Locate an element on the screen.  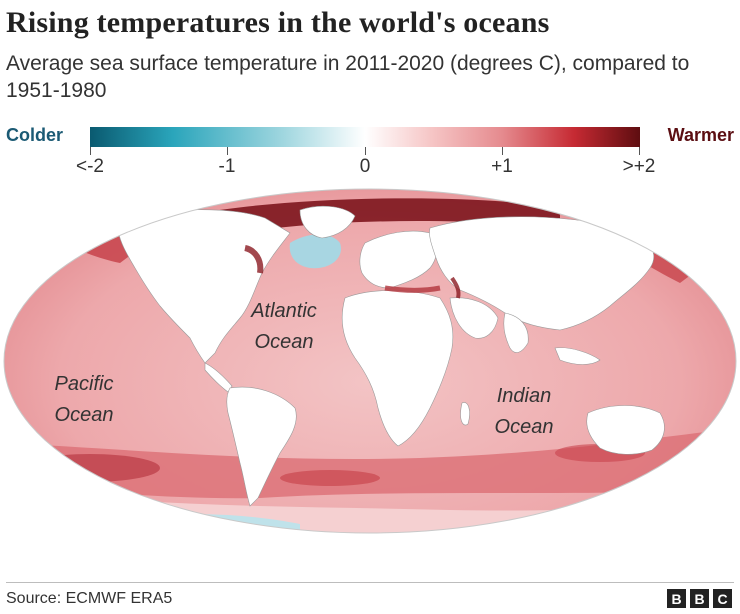
mediterranean-hot is located at coordinates (412, 289).